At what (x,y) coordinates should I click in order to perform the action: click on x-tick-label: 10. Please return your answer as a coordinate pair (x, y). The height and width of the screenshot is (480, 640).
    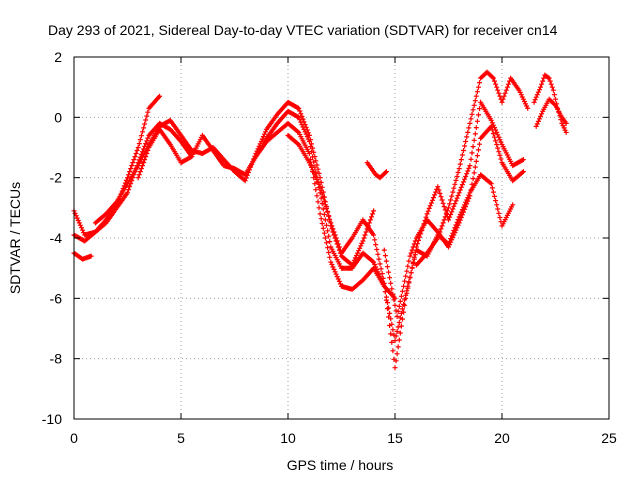
    Looking at the image, I should click on (288, 438).